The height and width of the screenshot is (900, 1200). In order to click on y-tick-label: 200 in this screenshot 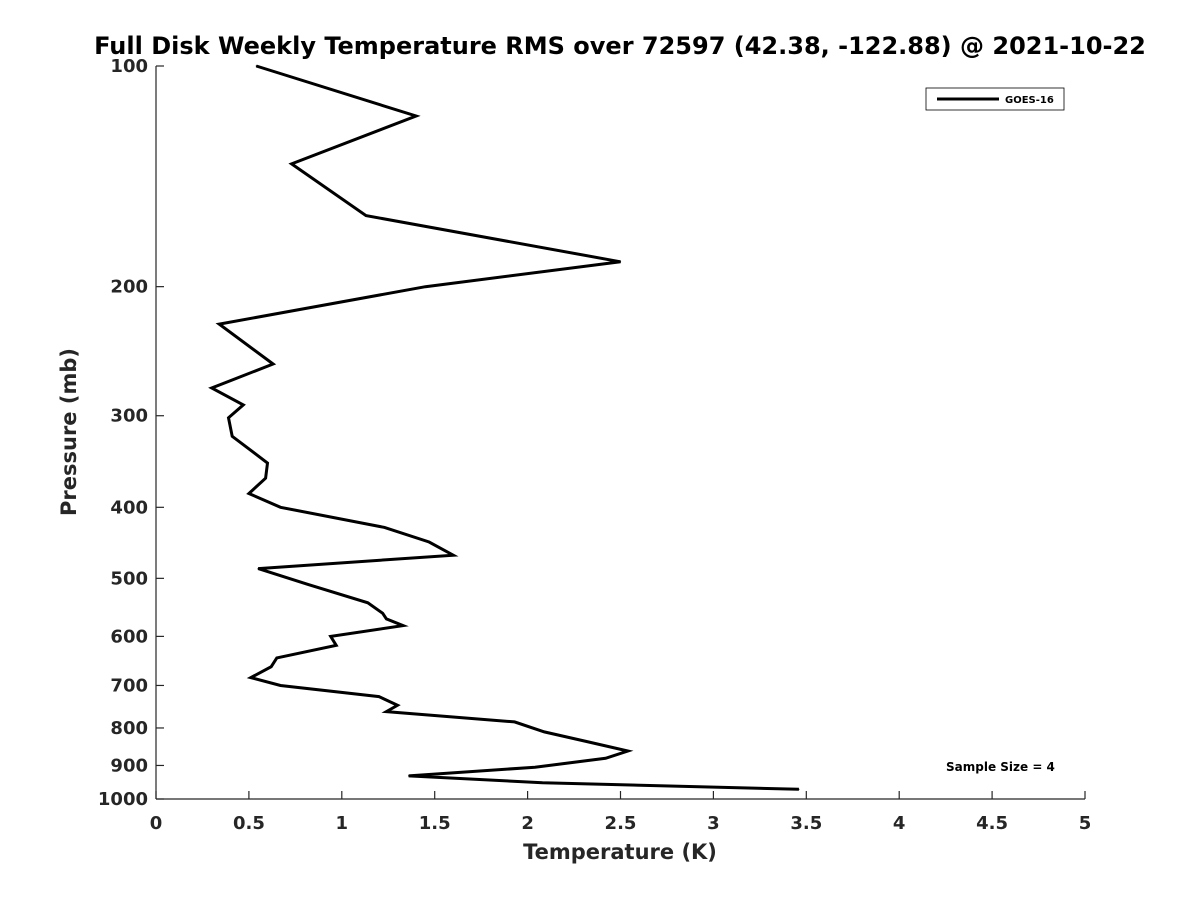, I will do `click(129, 287)`.